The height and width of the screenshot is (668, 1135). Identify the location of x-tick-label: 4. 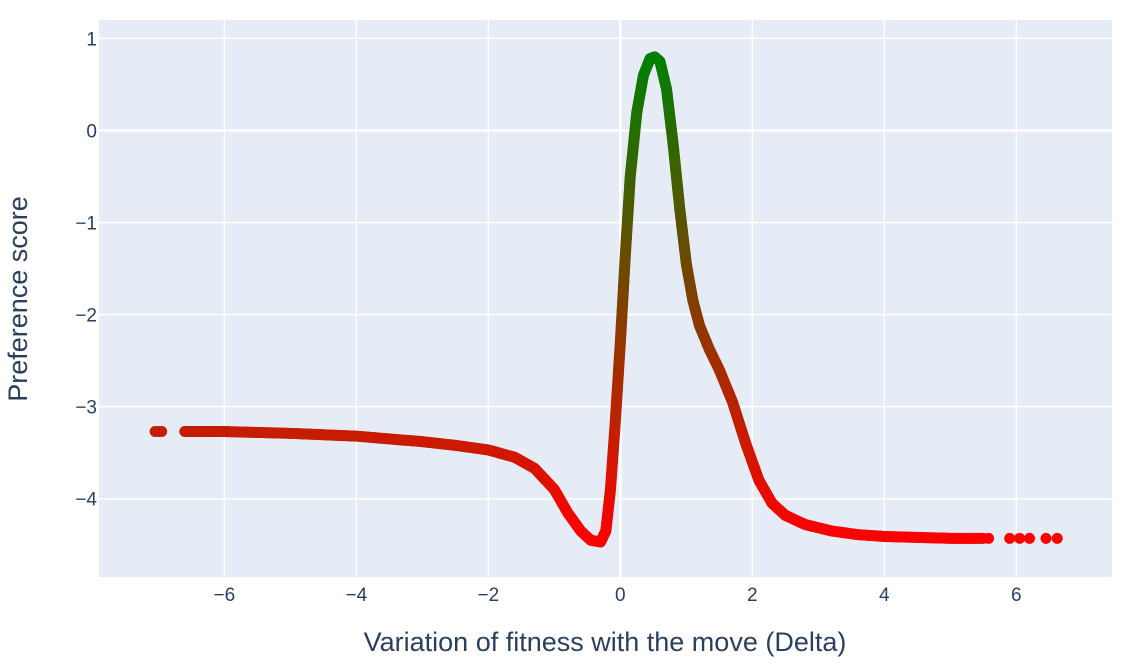
(884, 595).